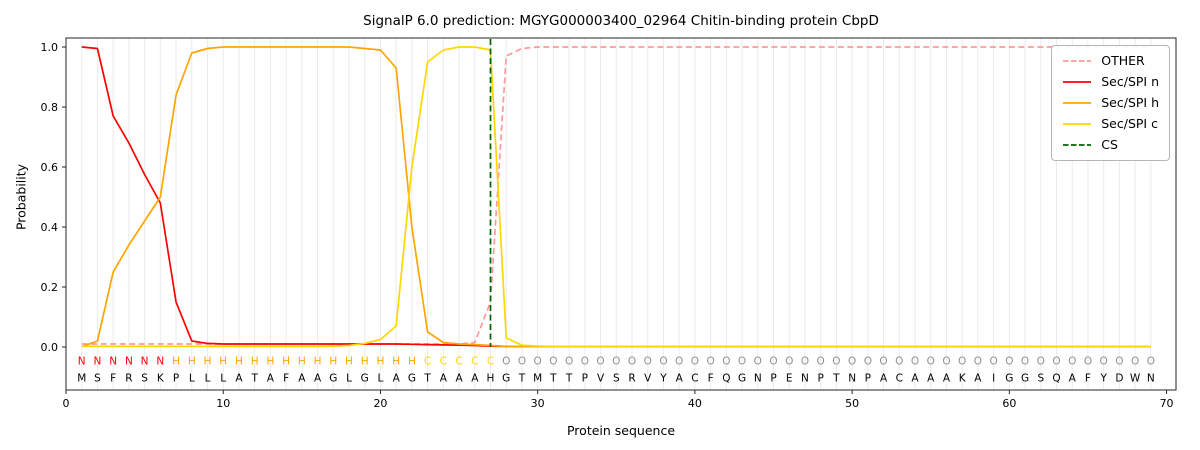 The height and width of the screenshot is (450, 1200). I want to click on legend-label-cs: CS, so click(1109, 144).